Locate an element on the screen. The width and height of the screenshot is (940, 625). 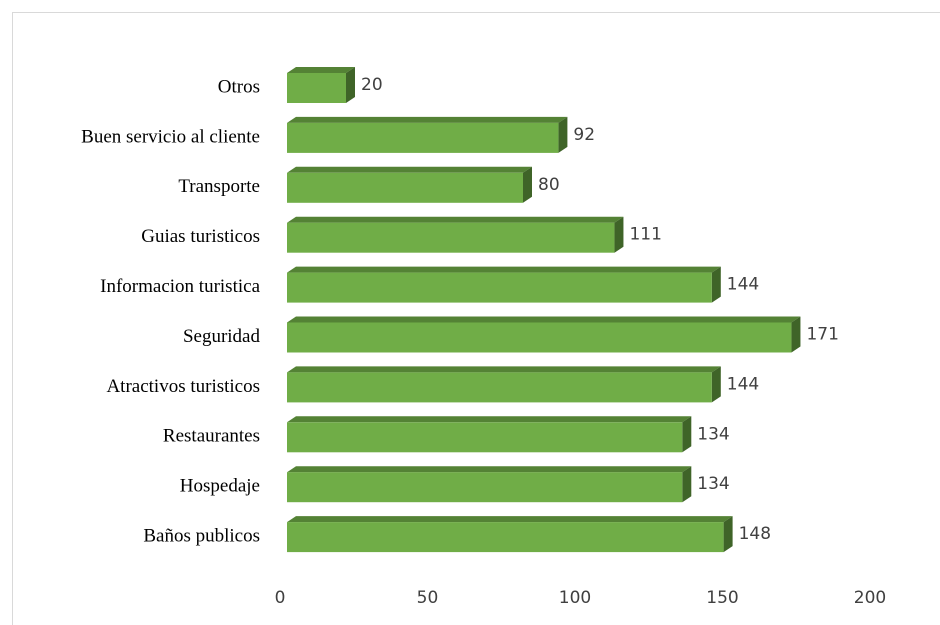
x-tick-label: 50 is located at coordinates (428, 598).